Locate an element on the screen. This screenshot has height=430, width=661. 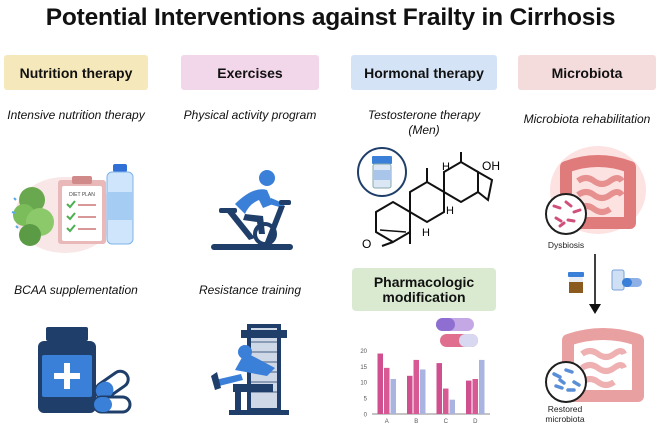
caption-intensive-nutrition: Intensive nutrition therapy is located at coordinates (76, 115).